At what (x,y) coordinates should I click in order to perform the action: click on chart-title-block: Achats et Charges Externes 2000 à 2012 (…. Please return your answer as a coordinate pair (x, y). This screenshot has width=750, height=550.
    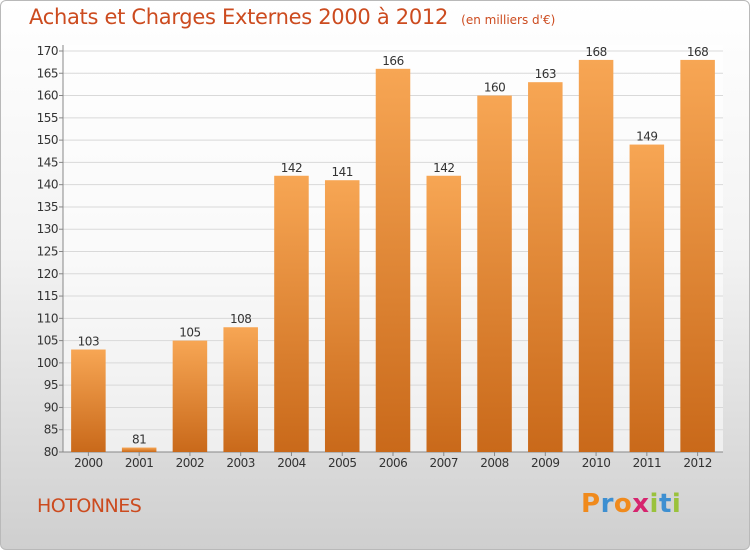
    Looking at the image, I should click on (292, 17).